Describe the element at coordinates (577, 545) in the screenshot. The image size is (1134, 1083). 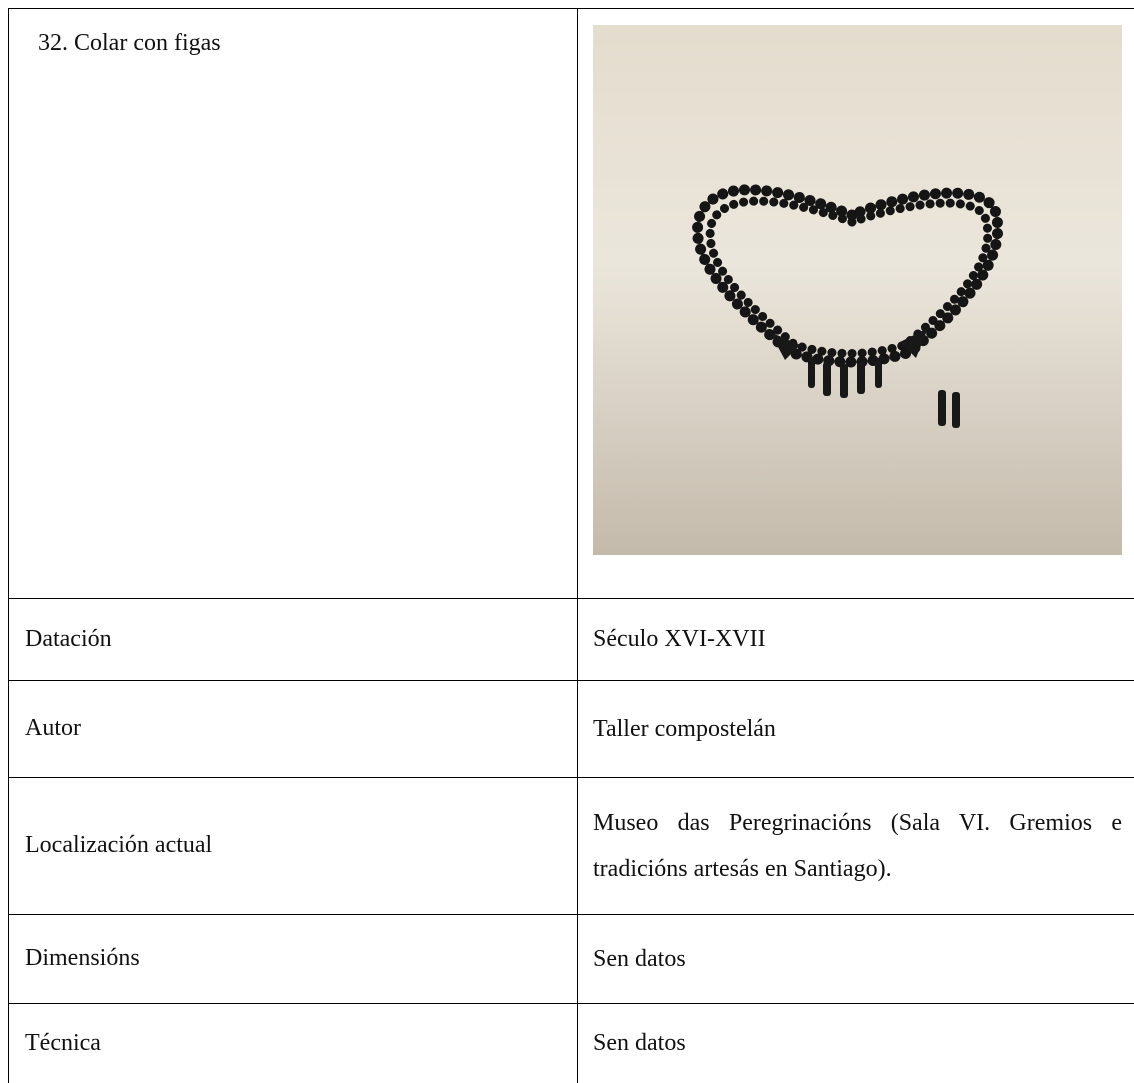
I see `column-divider` at that location.